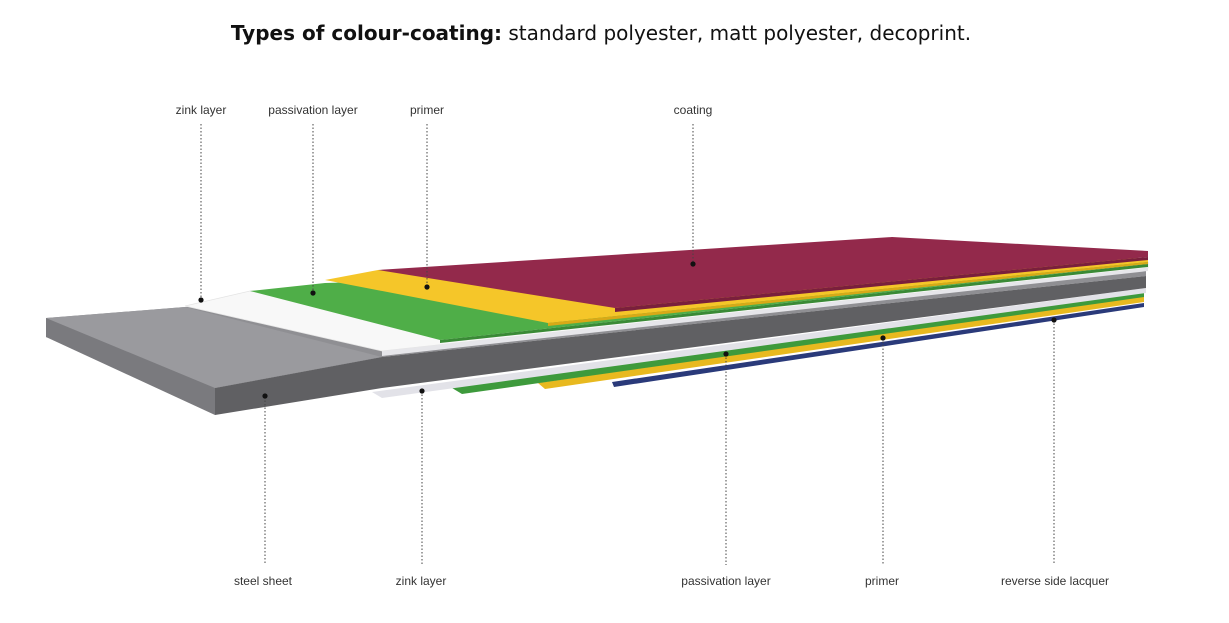  I want to click on reverse-passivation-strip, so click(798, 343).